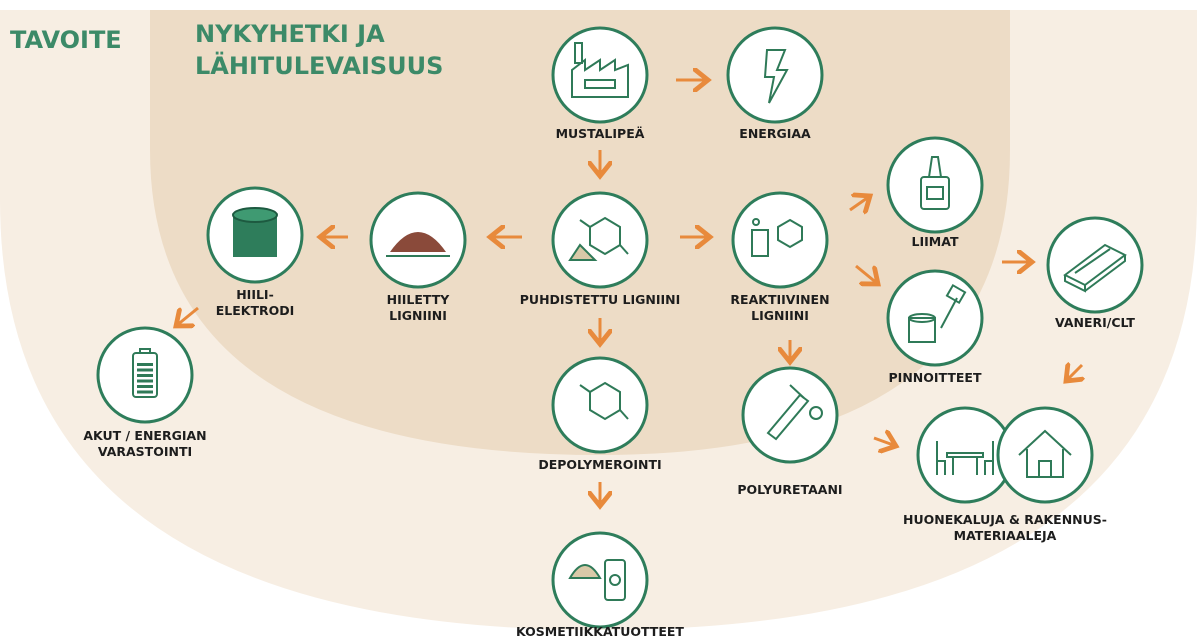  I want to click on node-label: PUHDISTETTU LIGNIINI, so click(600, 299).